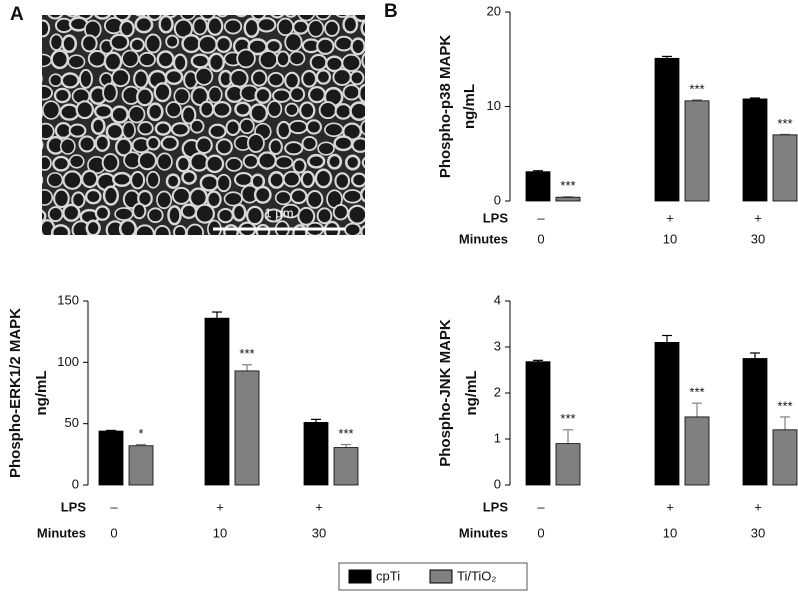 This screenshot has height=592, width=798. Describe the element at coordinates (483, 532) in the screenshot. I see `x-row-label: Minutes` at that location.